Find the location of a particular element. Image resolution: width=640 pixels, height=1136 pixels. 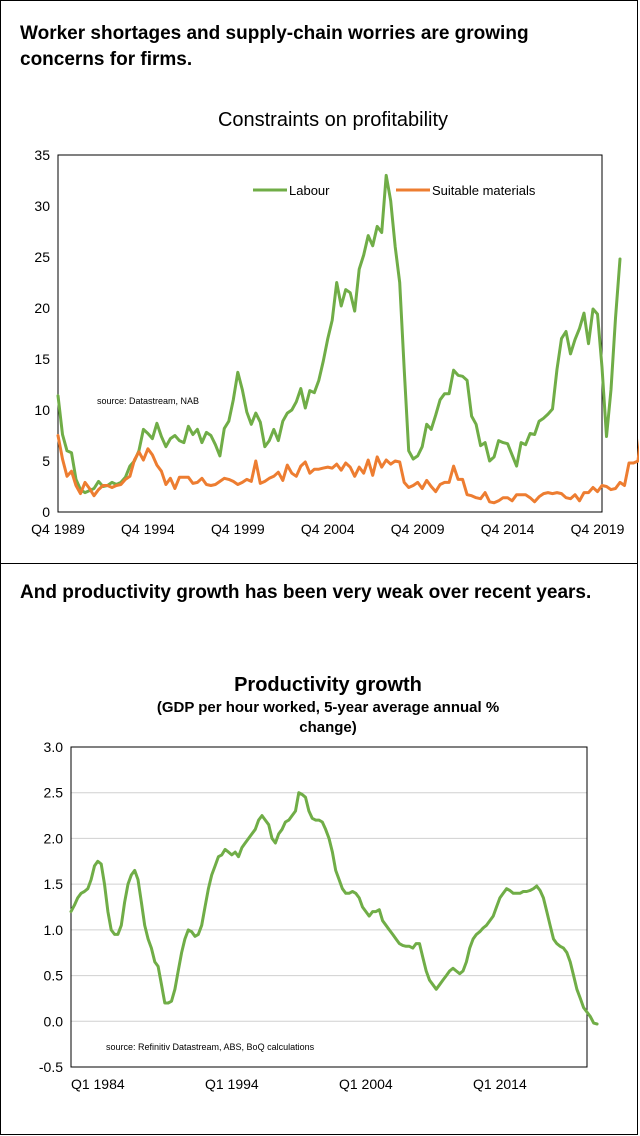

y-tick-label: 5 is located at coordinates (46, 461).